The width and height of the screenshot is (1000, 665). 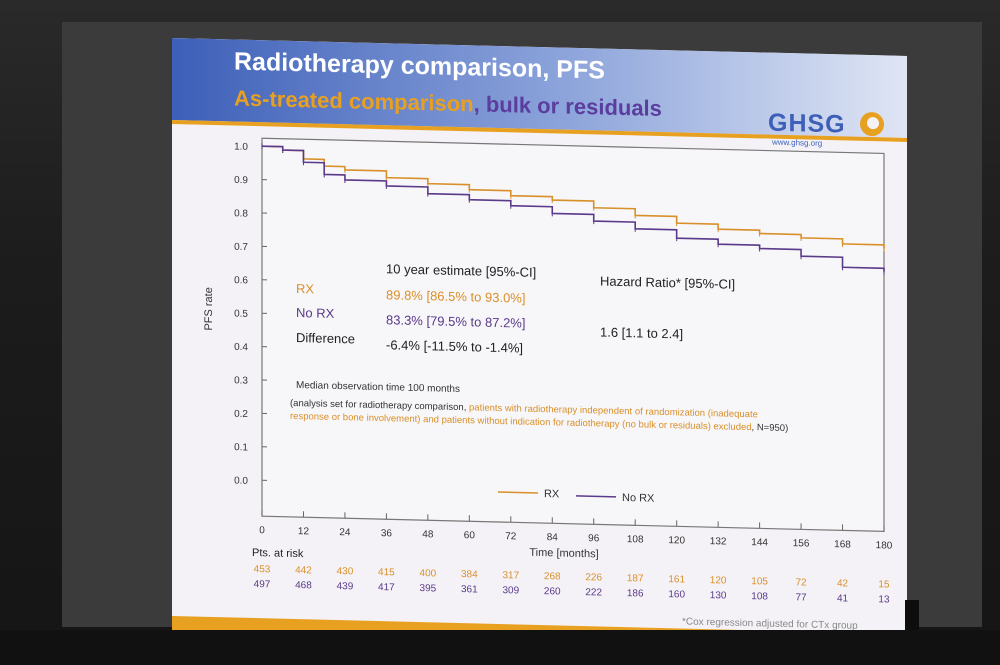 What do you see at coordinates (553, 537) in the screenshot?
I see `x-tick-label: 84` at bounding box center [553, 537].